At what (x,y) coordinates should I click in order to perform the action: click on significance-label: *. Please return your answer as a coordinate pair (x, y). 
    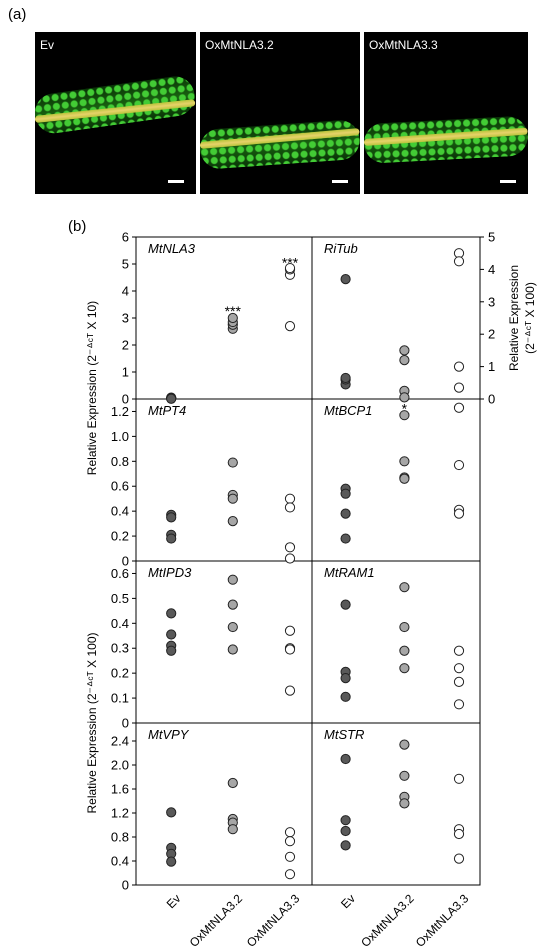
    Looking at the image, I should click on (405, 409).